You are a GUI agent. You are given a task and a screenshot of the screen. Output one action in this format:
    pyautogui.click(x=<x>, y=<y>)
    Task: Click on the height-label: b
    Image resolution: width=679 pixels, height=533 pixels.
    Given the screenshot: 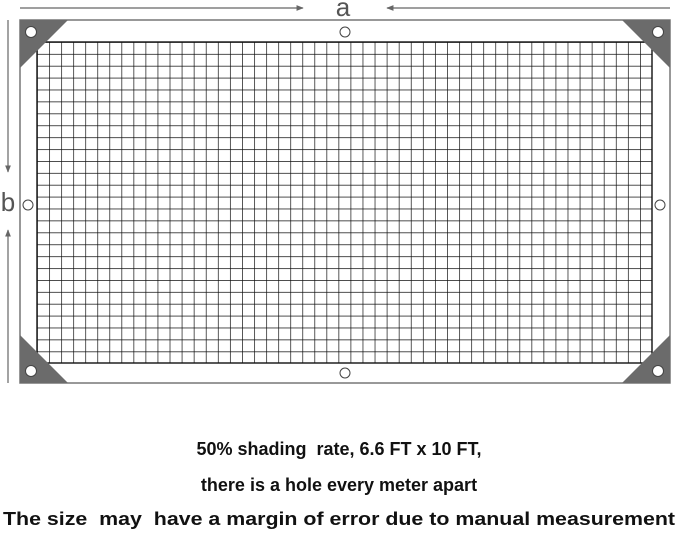 What is the action you would take?
    pyautogui.click(x=8, y=202)
    